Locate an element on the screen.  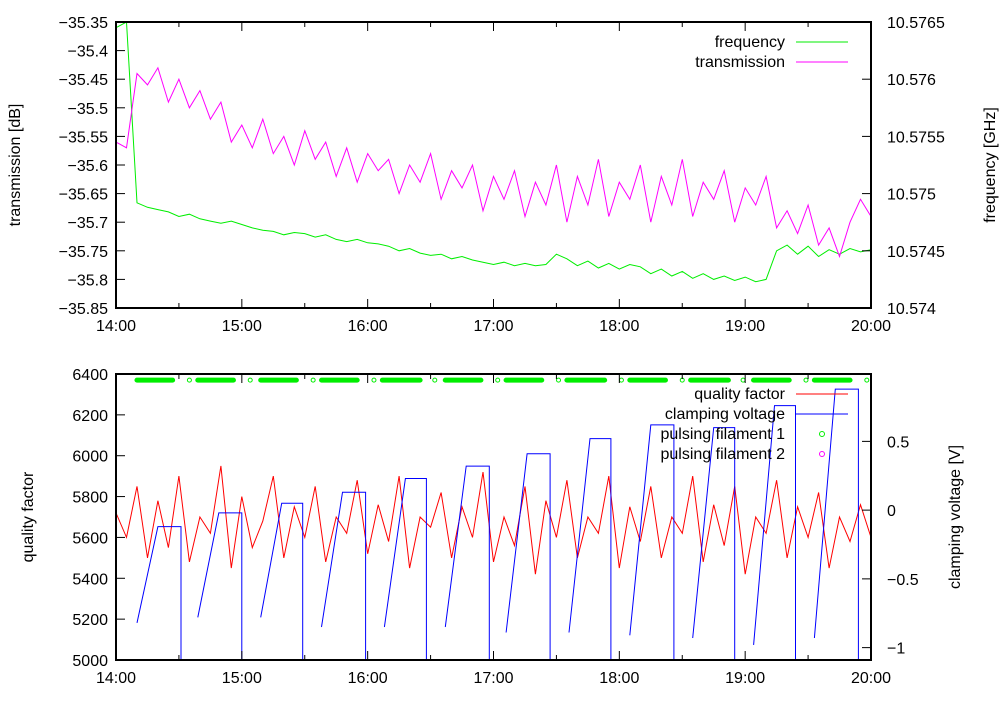
y-axis-label: transmission [dB] is located at coordinates (15, 165).